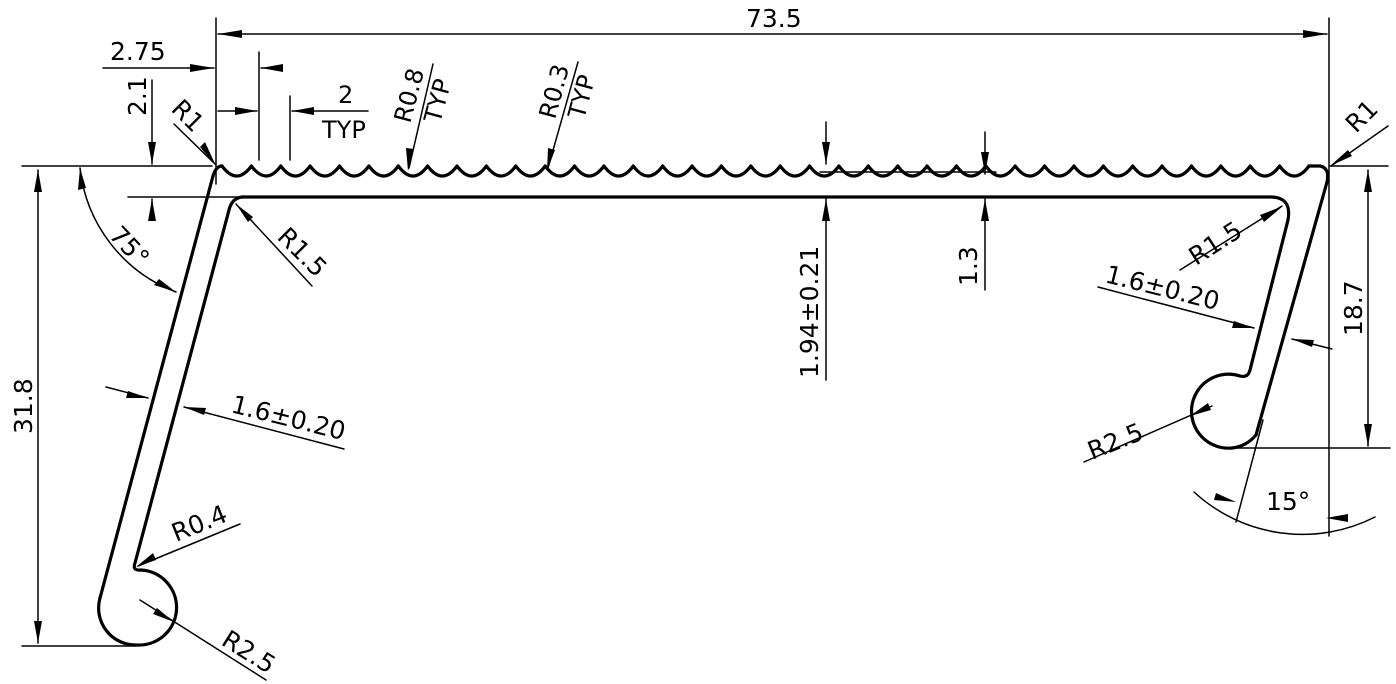 This screenshot has height=684, width=1396. Describe the element at coordinates (1264, 298) in the screenshot. I see `right-leg-inner` at that location.